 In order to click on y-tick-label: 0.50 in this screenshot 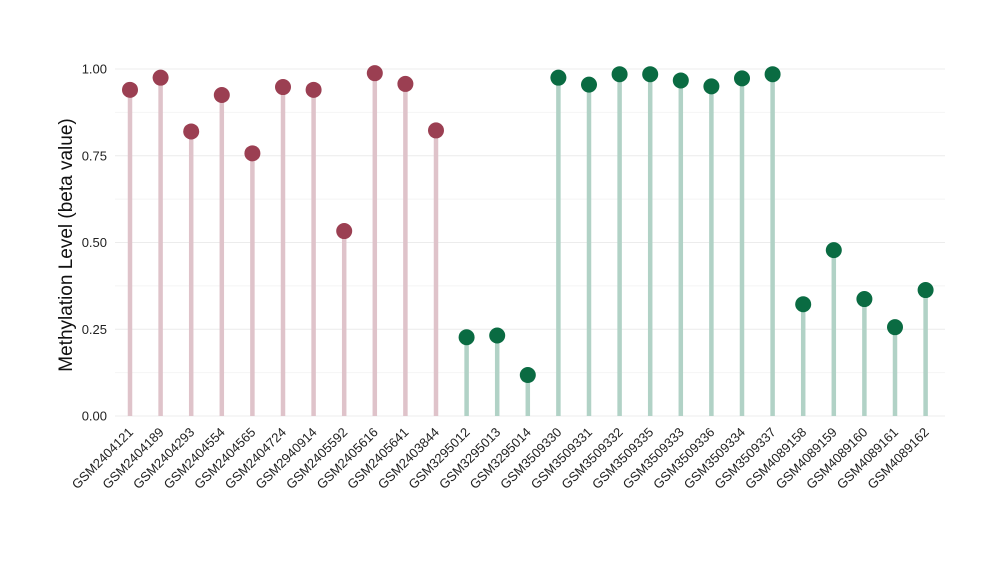, I will do `click(94, 242)`.